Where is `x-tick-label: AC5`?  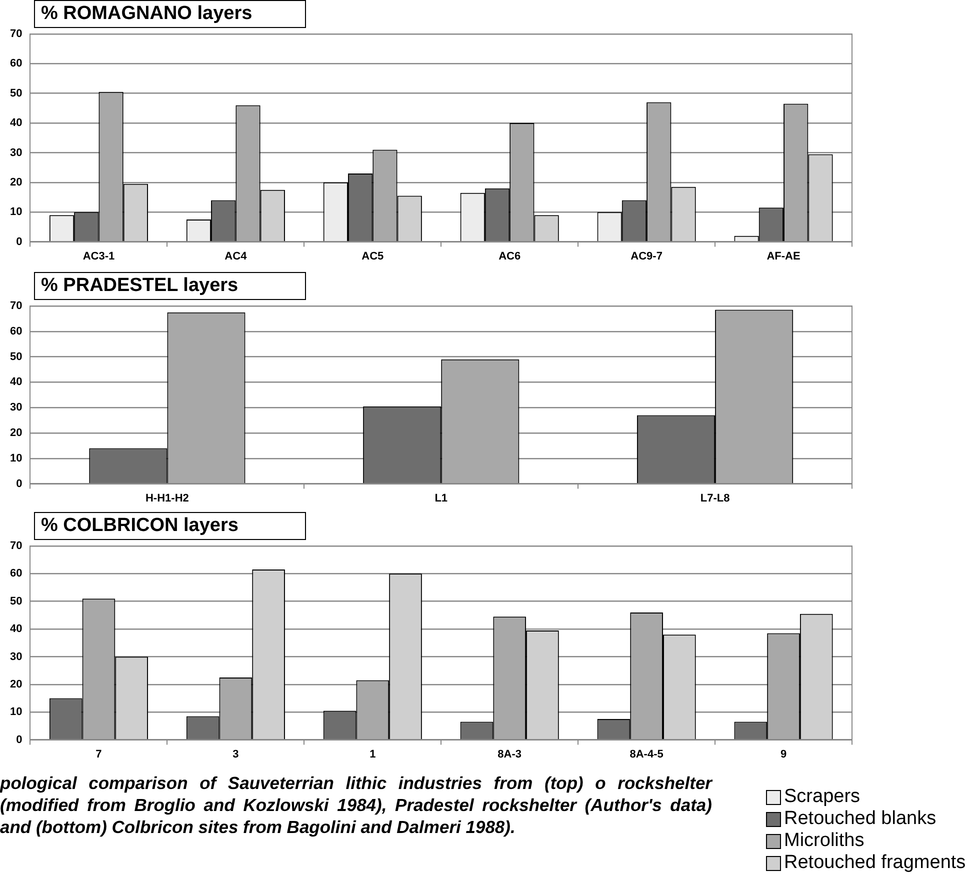
x-tick-label: AC5 is located at coordinates (373, 256).